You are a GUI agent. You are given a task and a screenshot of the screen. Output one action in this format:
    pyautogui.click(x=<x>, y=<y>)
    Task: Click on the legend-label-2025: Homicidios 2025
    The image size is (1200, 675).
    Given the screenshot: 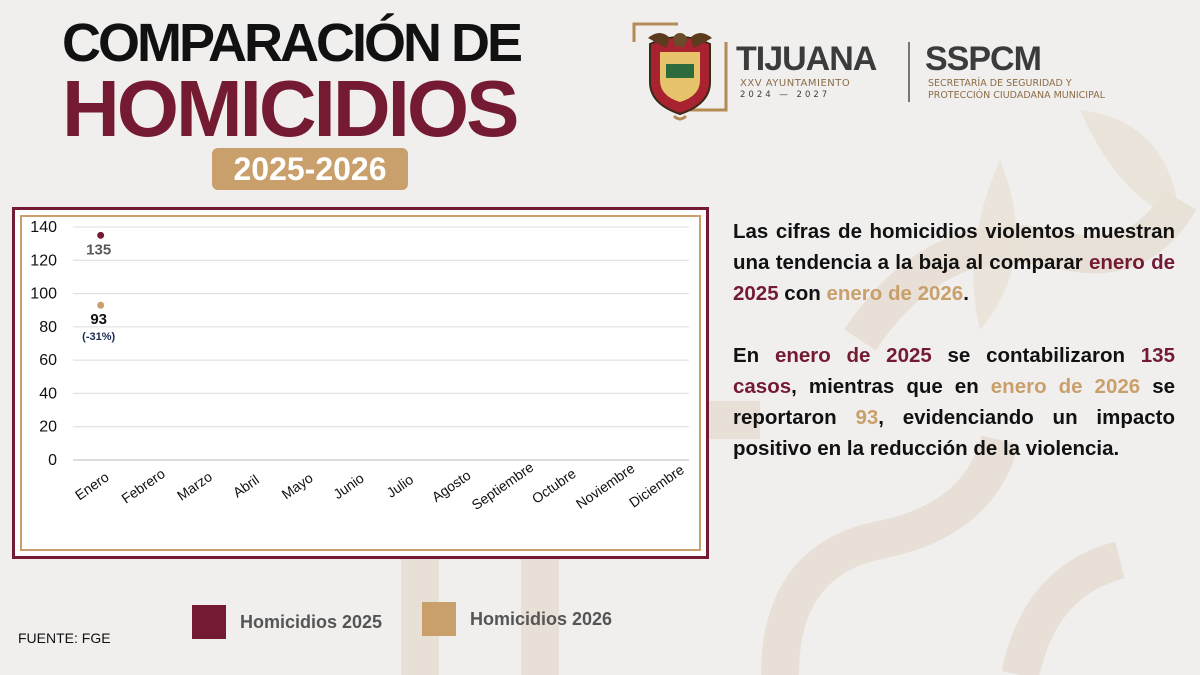 What is the action you would take?
    pyautogui.click(x=311, y=621)
    